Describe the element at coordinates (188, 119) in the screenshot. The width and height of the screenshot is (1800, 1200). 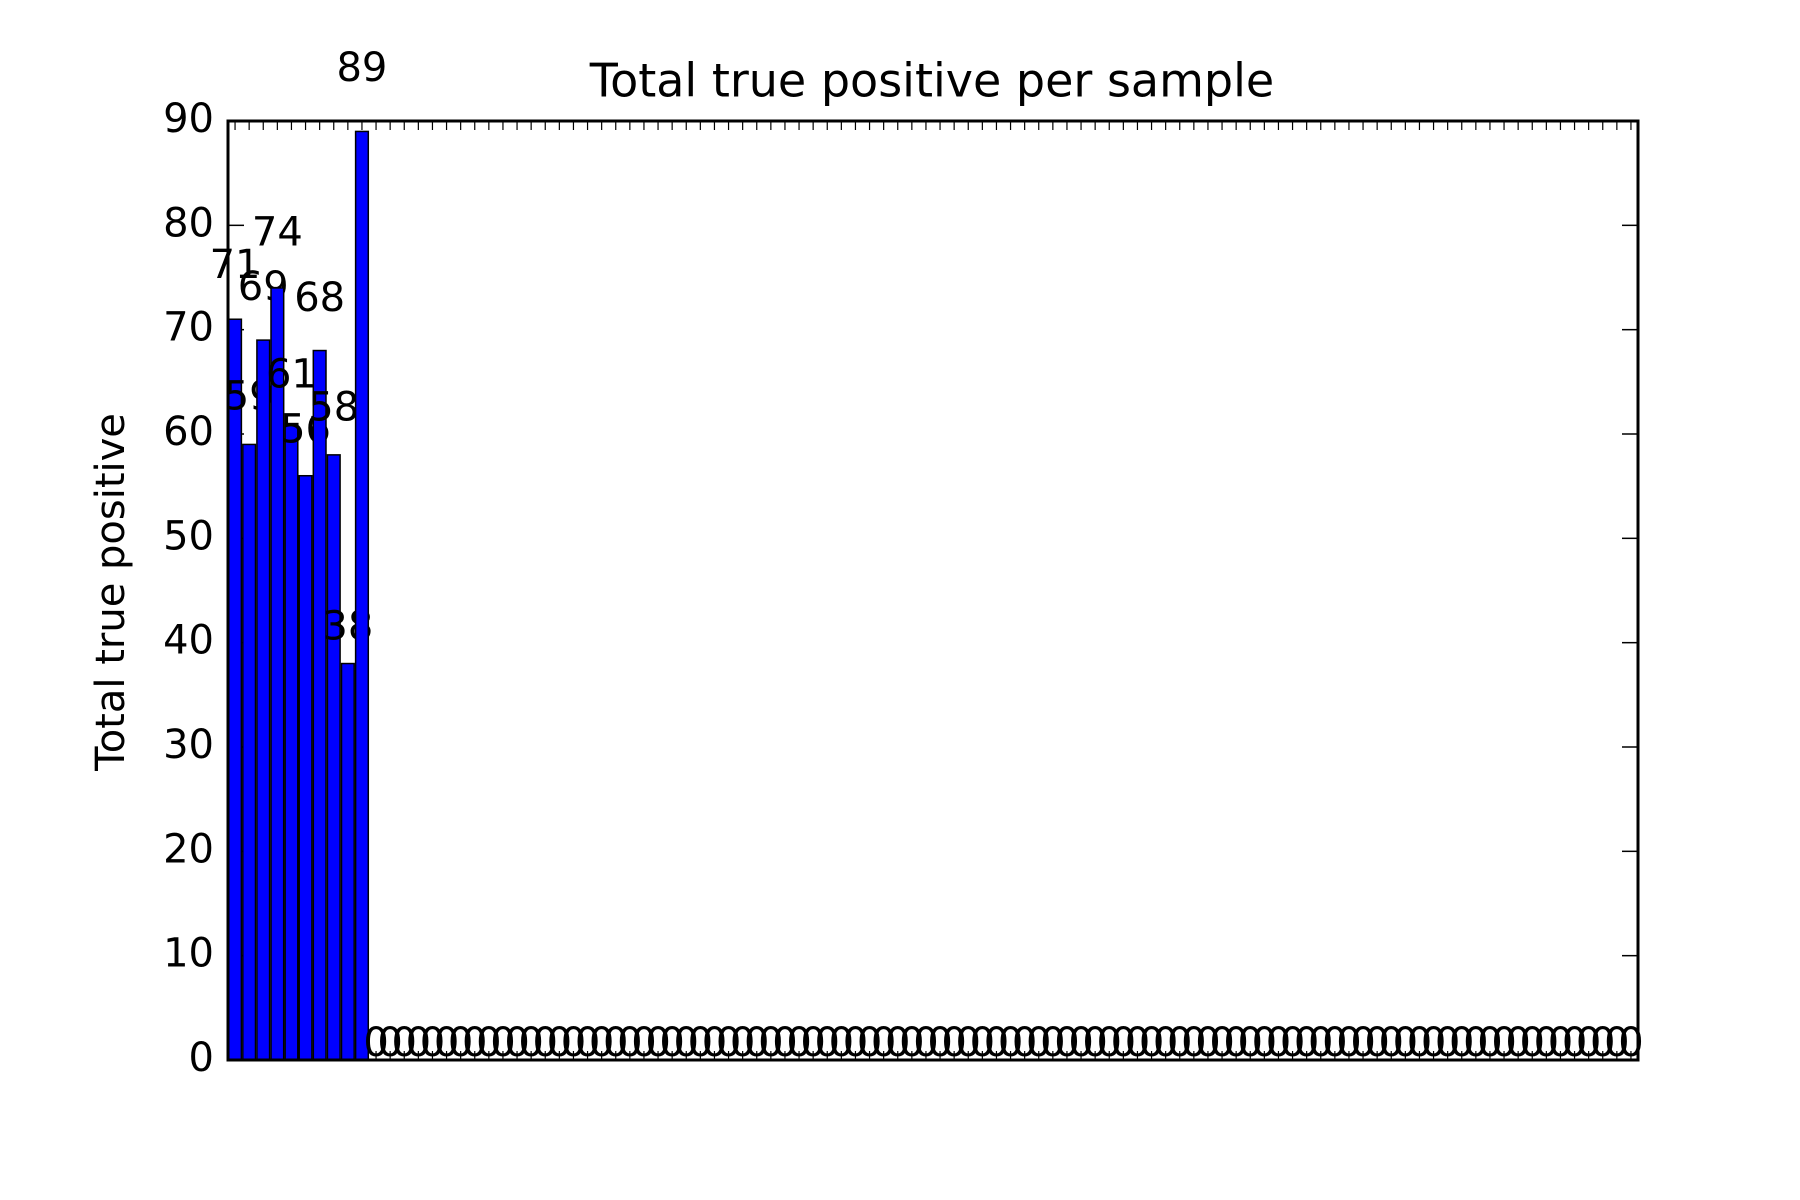
I see `y-tick-label: 90` at that location.